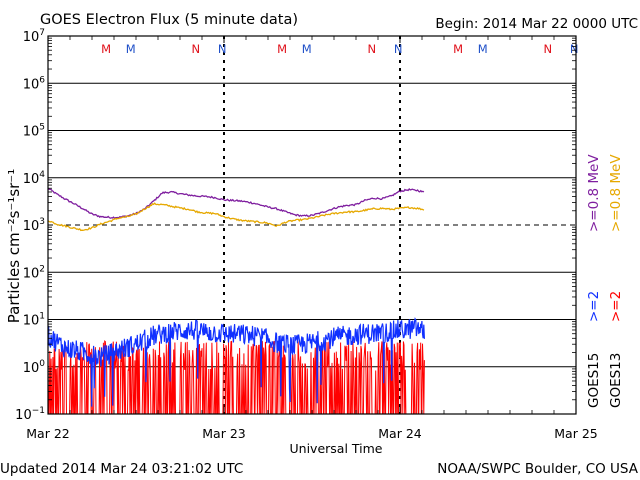 This screenshot has height=480, width=640. What do you see at coordinates (14, 246) in the screenshot?
I see `y-axis-label: Particles cm⁻²s⁻¹sr⁻¹` at bounding box center [14, 246].